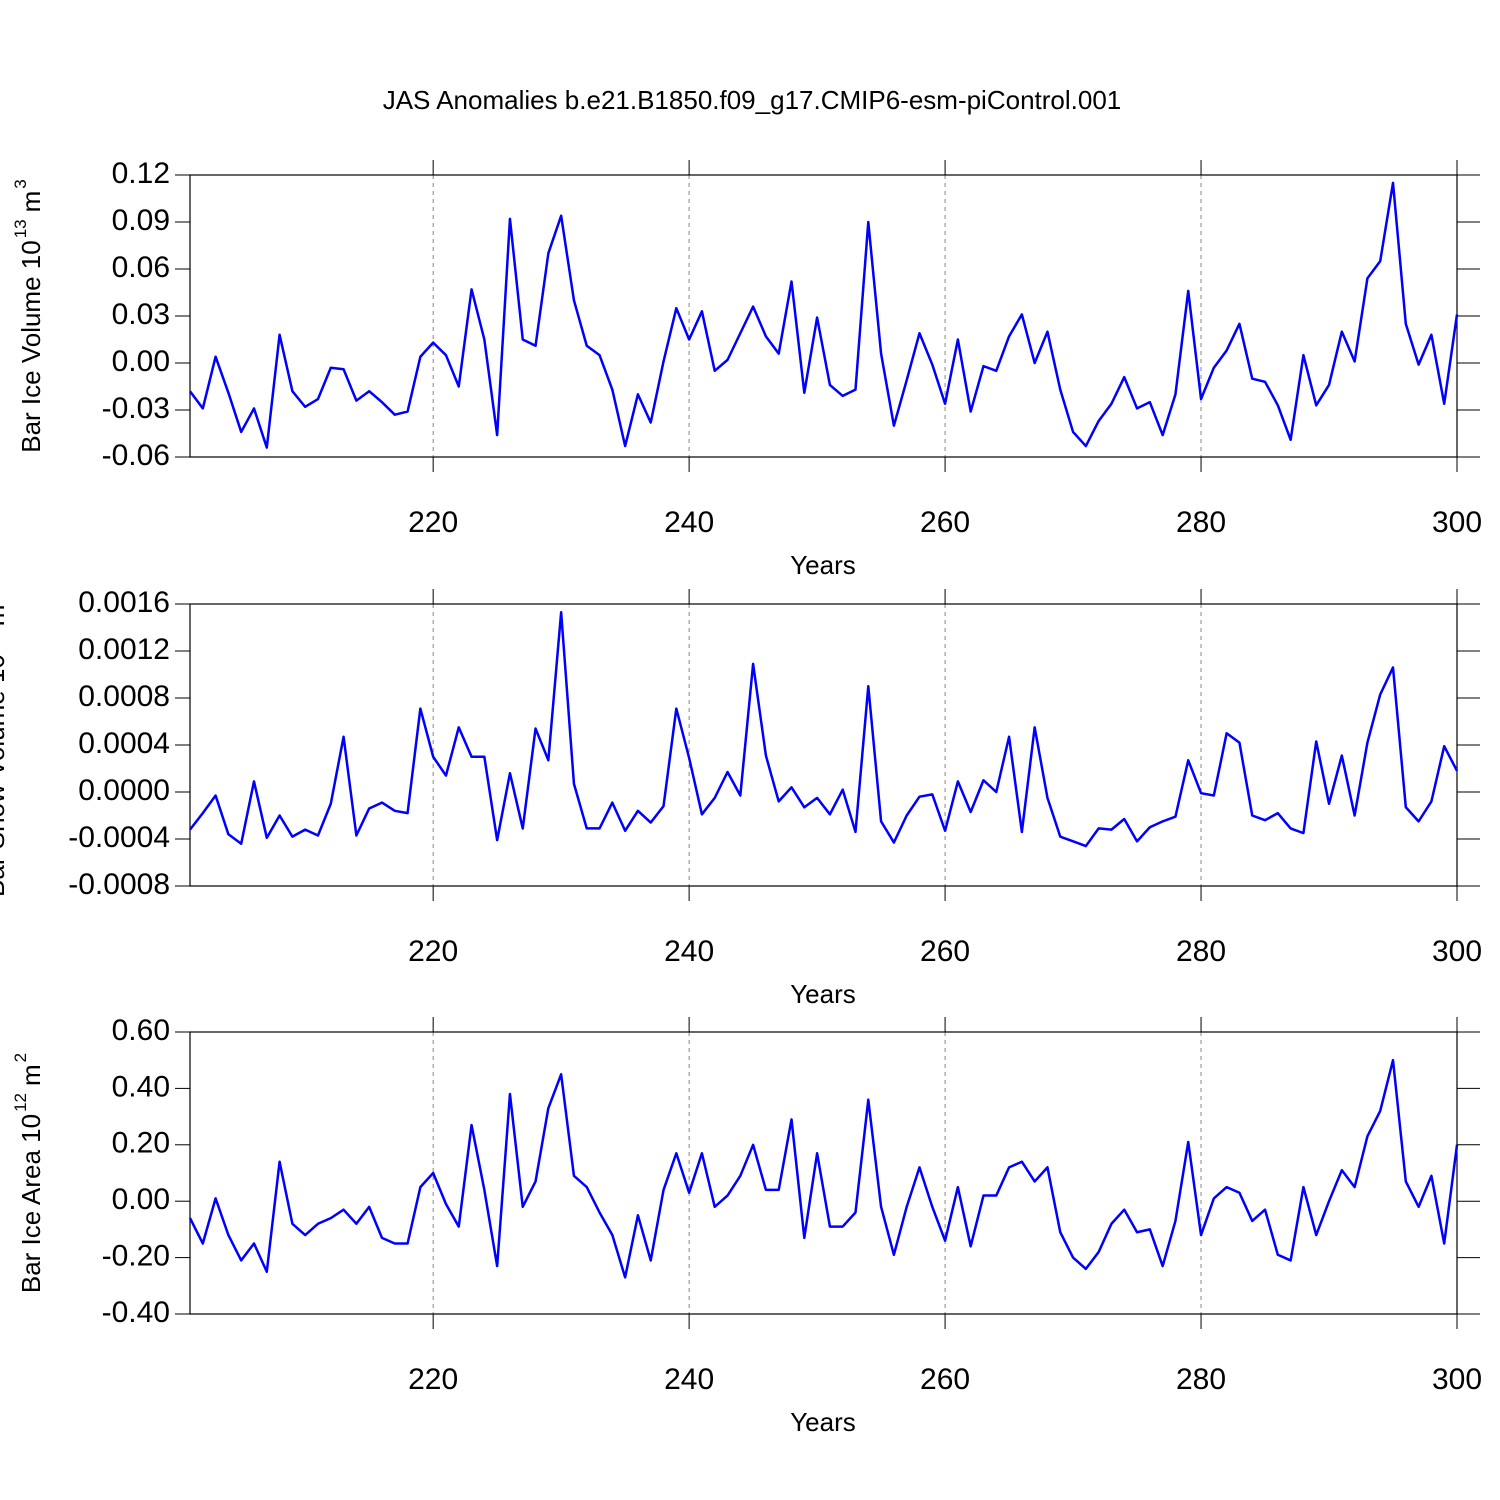  What do you see at coordinates (136, 1256) in the screenshot?
I see `y-tick-label: -0.20` at bounding box center [136, 1256].